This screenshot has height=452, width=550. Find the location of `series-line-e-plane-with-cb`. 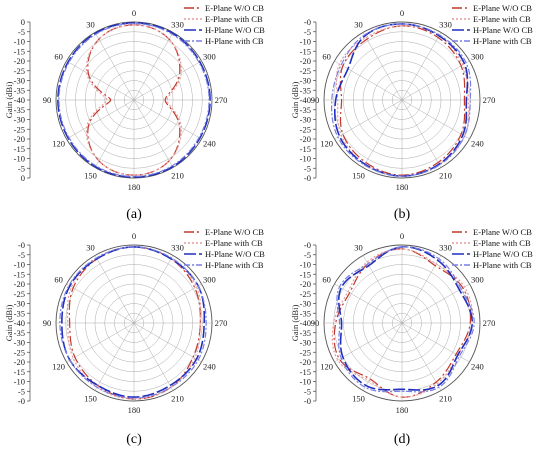

series-line-e-plane-with-cb is located at coordinates (402, 323).